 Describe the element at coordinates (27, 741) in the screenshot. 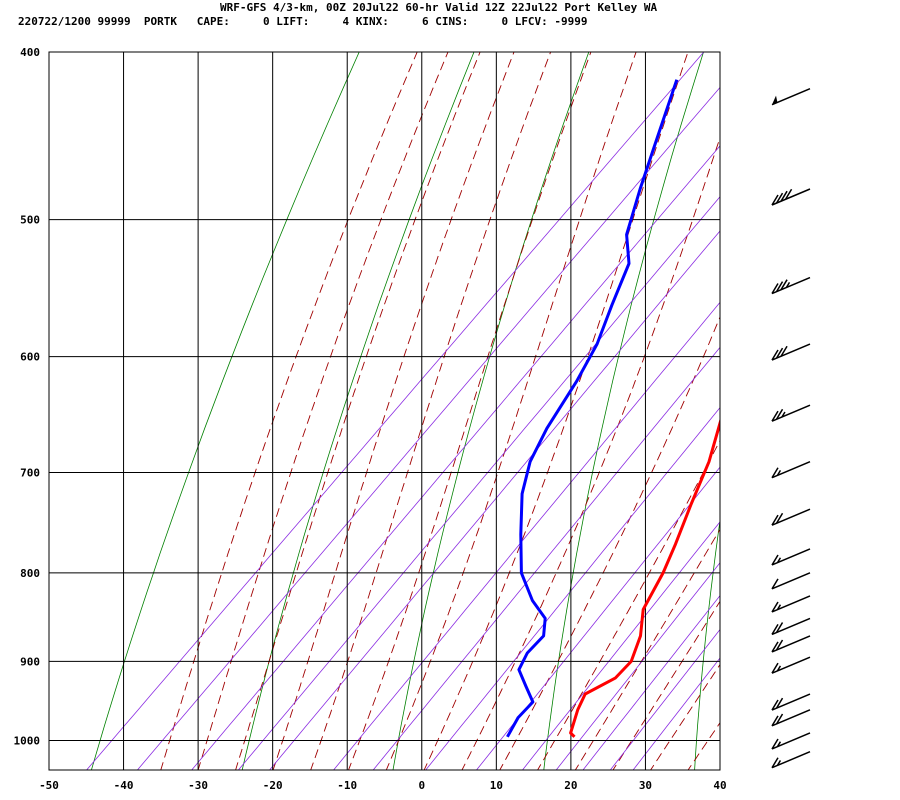

I see `pressure-tick-label: 1000` at that location.